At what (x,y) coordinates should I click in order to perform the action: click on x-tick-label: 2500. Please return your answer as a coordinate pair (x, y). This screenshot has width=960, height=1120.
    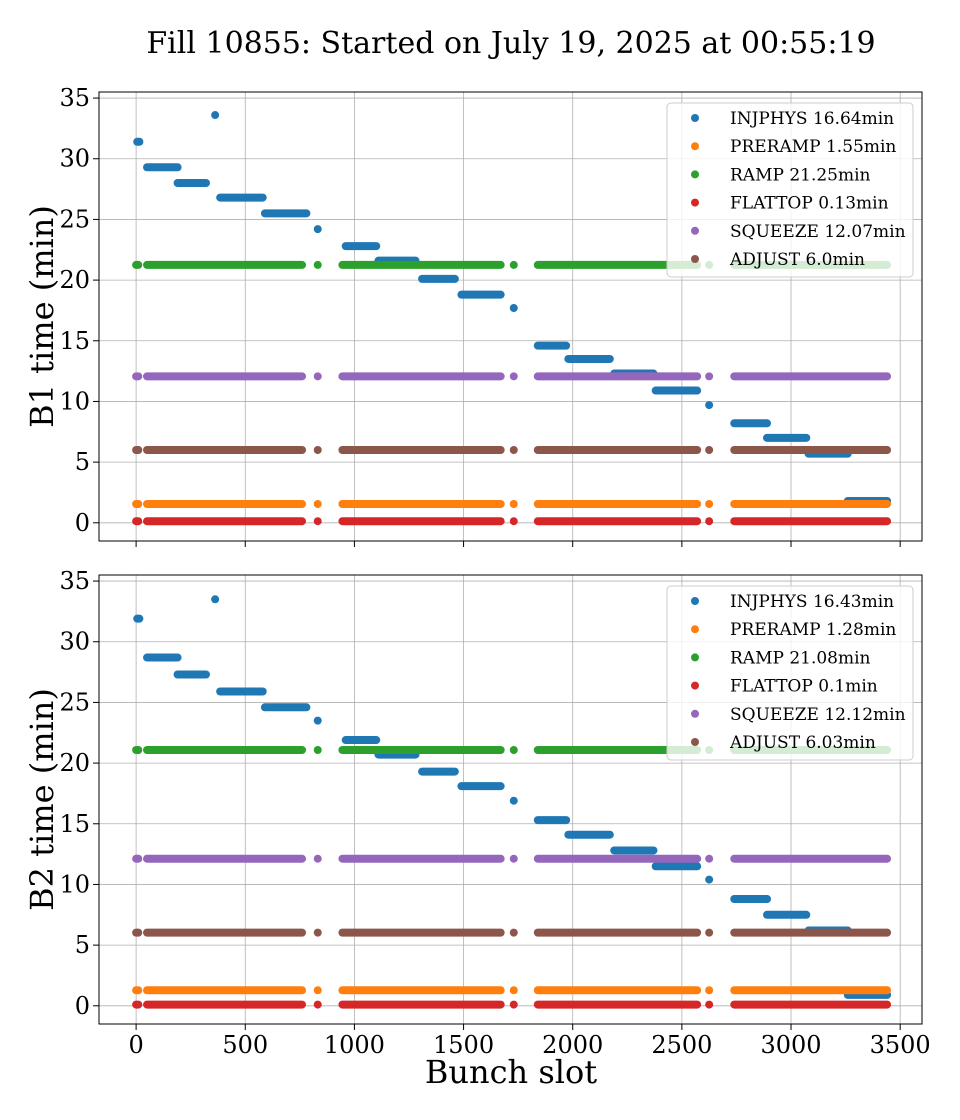
    Looking at the image, I should click on (681, 1045).